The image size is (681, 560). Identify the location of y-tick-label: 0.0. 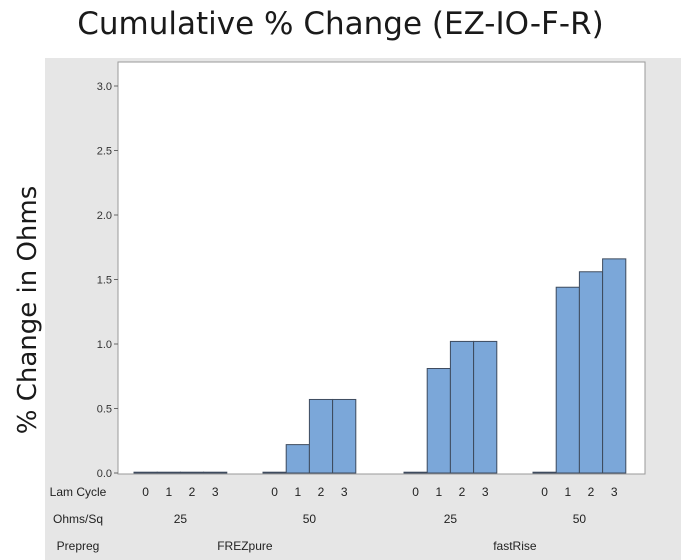
(104, 474).